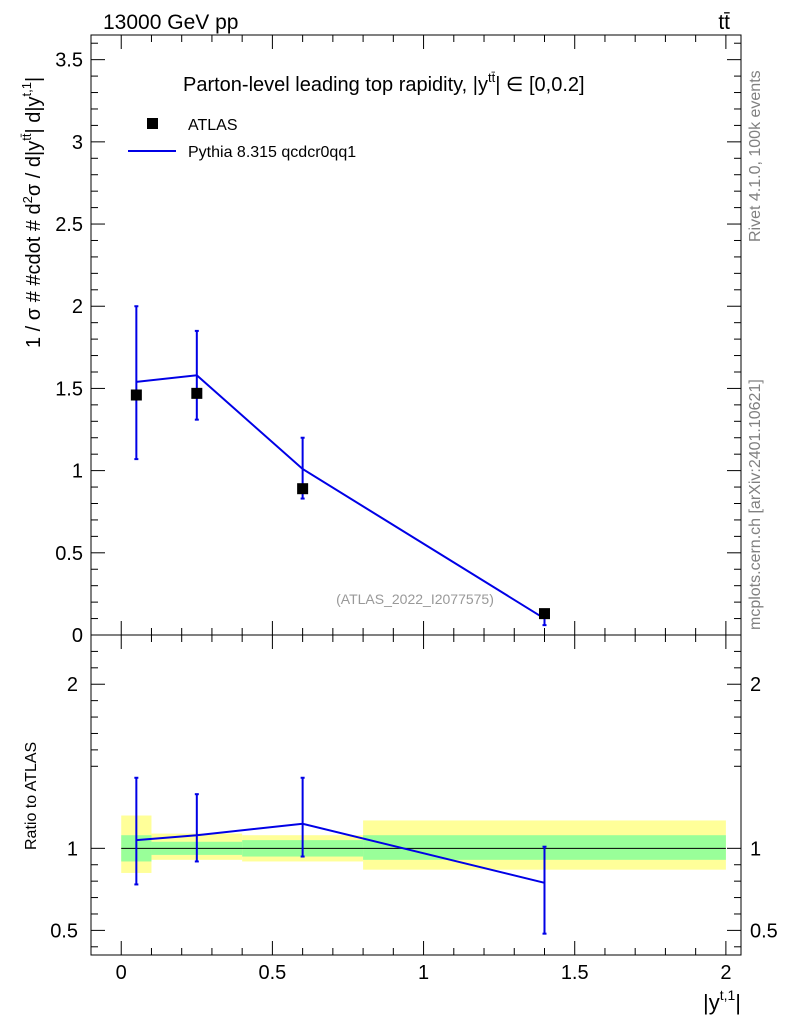 The height and width of the screenshot is (1024, 786). What do you see at coordinates (170, 22) in the screenshot?
I see `energy-label: 13000 GeV pp` at bounding box center [170, 22].